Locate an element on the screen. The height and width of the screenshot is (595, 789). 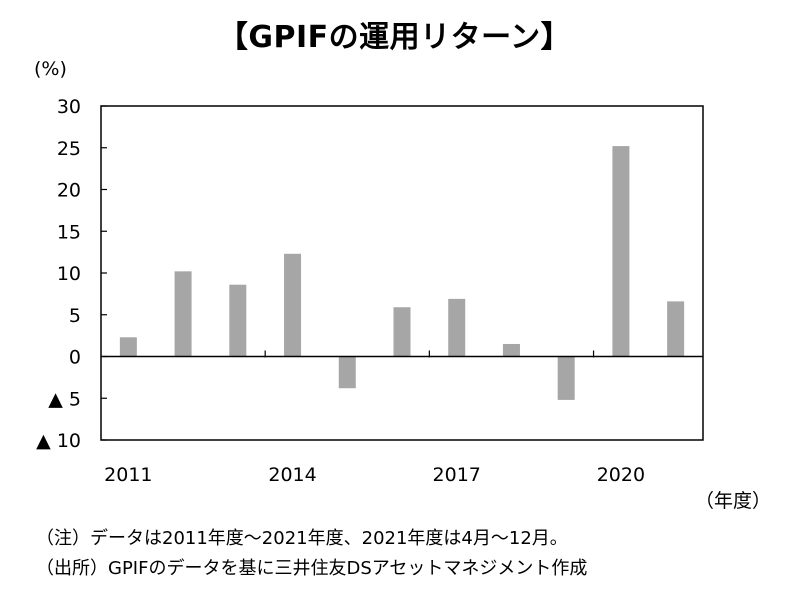
y-tick-label: ▲ 5 is located at coordinates (64, 399).